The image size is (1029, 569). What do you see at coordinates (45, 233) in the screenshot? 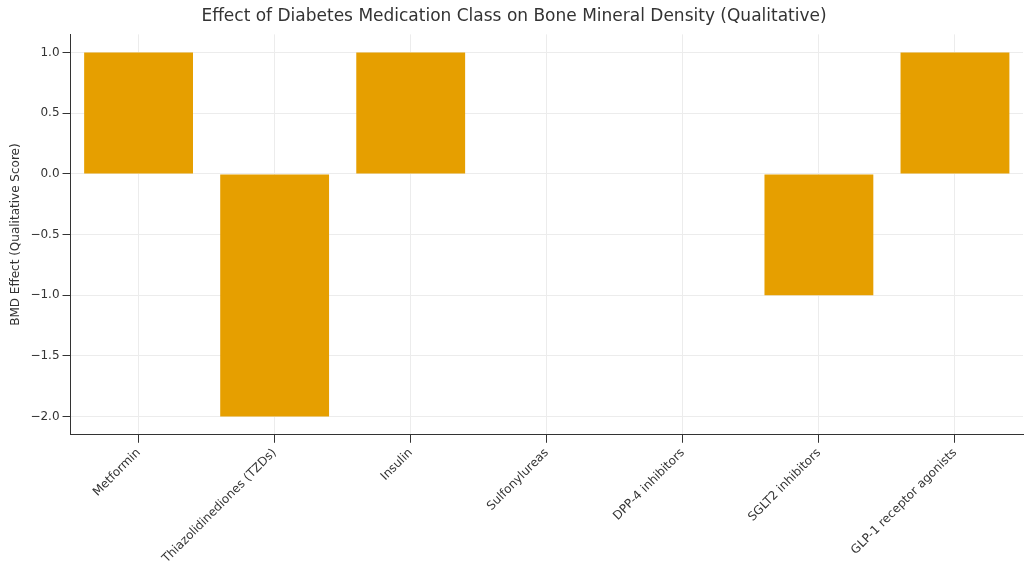
I see `y-tick-label: −0.5` at bounding box center [45, 233].